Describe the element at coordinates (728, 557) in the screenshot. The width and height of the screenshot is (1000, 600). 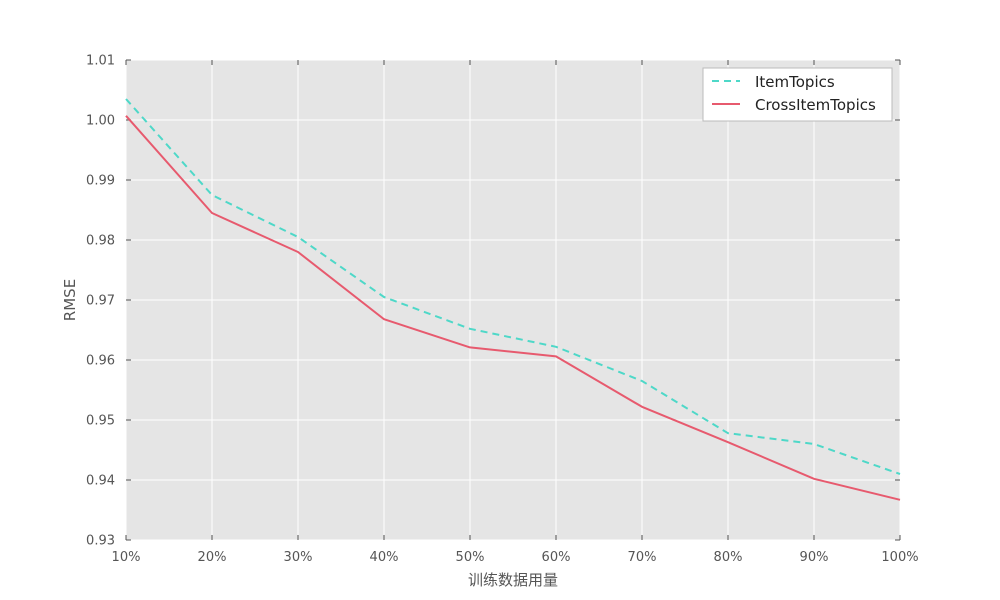
I see `x-tick-label: 80%` at that location.